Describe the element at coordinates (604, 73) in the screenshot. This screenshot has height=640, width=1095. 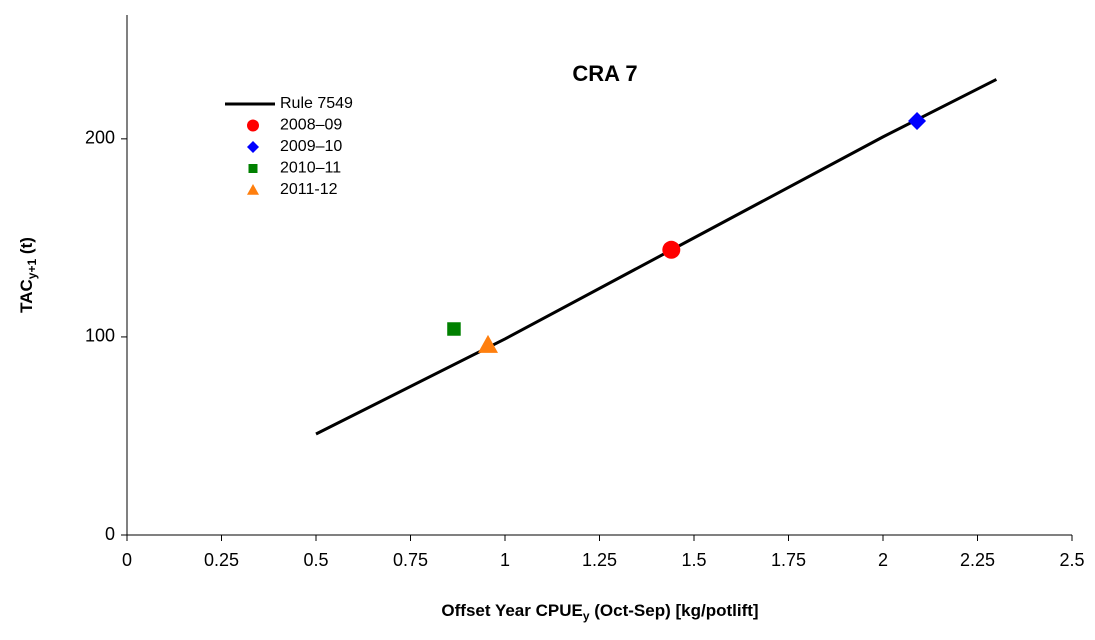
I see `chart-title: CRA 7` at that location.